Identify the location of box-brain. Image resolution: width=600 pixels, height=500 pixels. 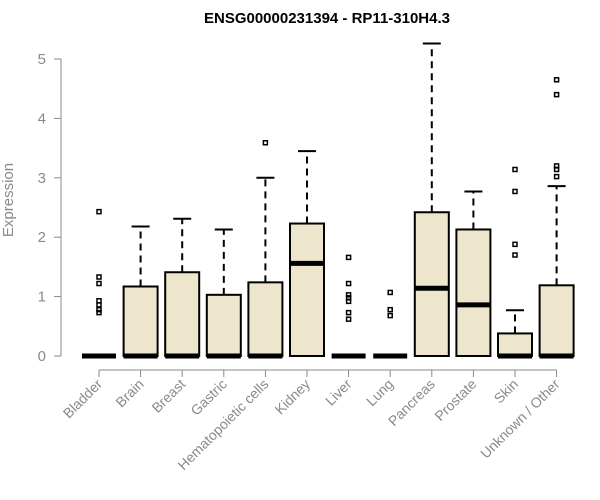
(140, 292).